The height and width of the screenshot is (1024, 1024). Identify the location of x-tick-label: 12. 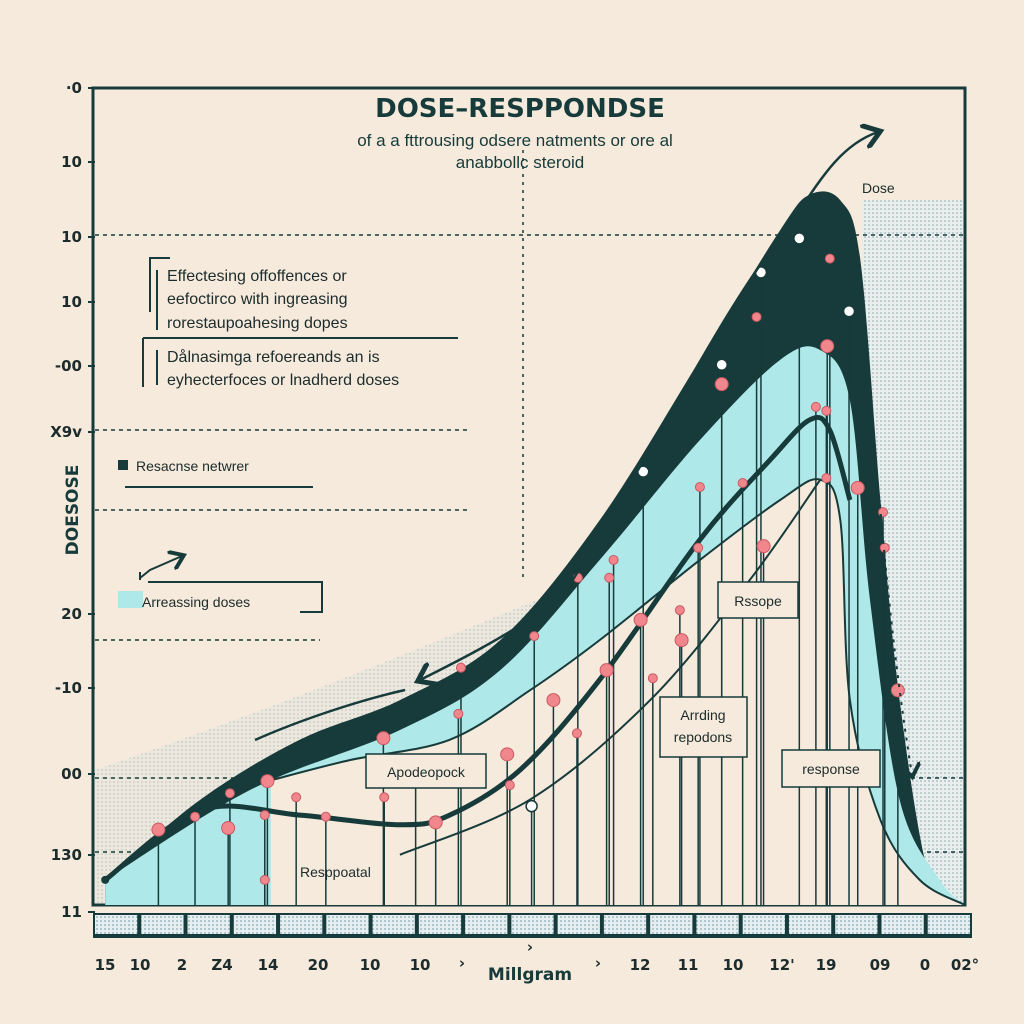
(640, 965).